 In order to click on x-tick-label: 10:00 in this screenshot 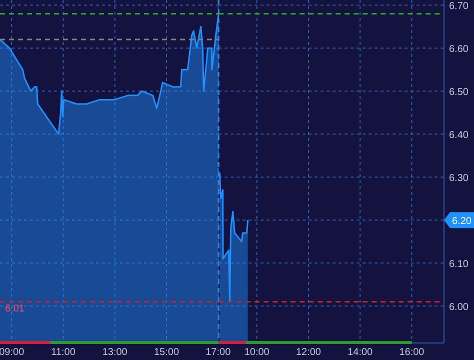, I will do `click(257, 352)`.